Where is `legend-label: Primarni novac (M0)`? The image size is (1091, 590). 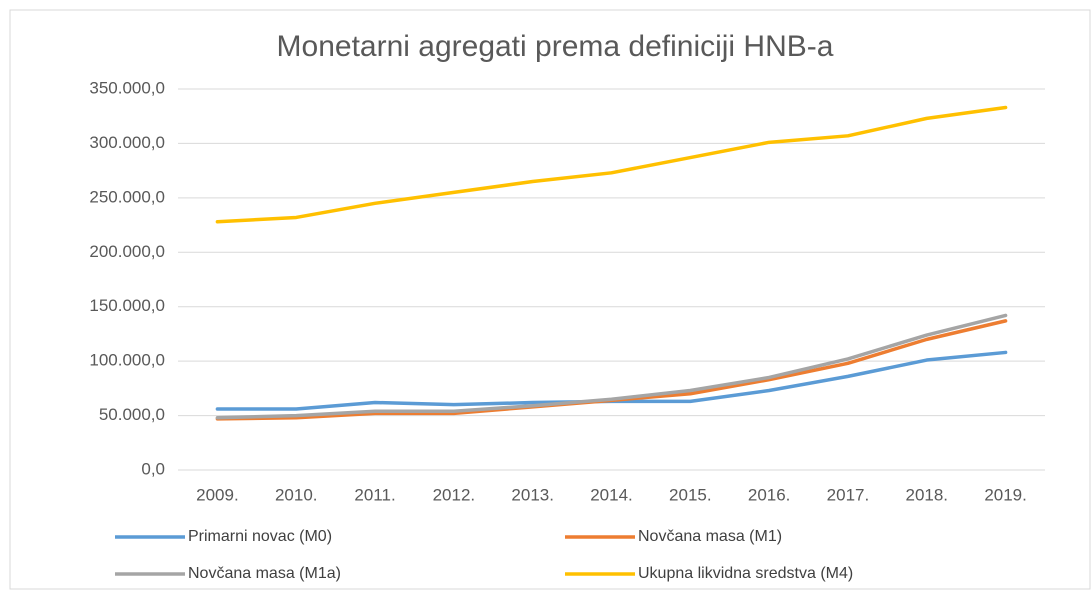 legend-label: Primarni novac (M0) is located at coordinates (260, 536).